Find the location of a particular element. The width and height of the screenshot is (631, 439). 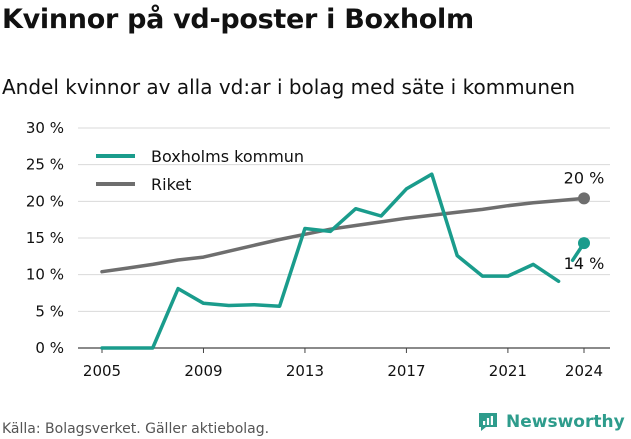

y-axis-ticks: 0 % 5 % 10 % 15 % 20 % 25 % 30 % is located at coordinates (45, 238).